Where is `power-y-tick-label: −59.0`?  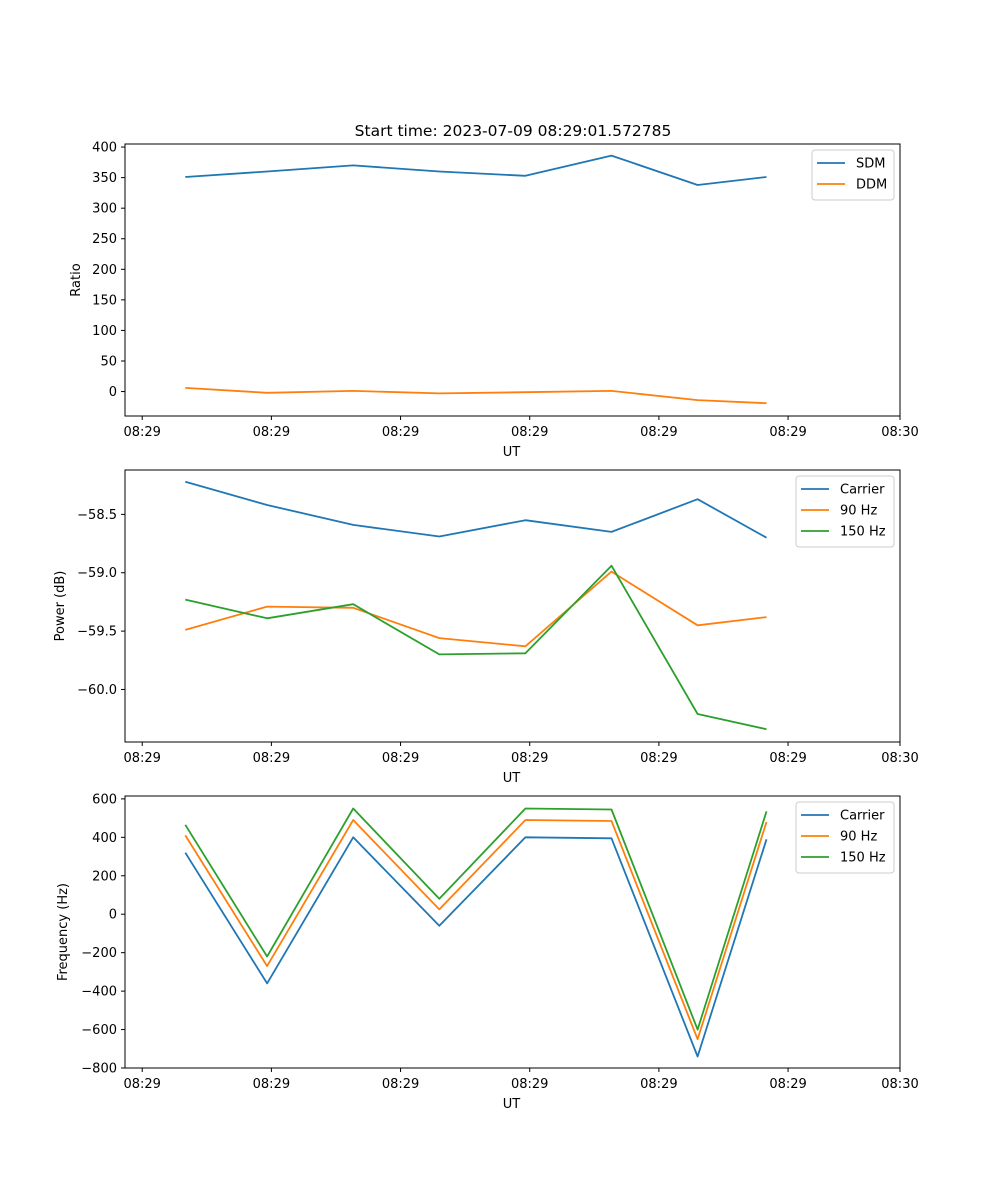
power-y-tick-label: −59.0 is located at coordinates (97, 573).